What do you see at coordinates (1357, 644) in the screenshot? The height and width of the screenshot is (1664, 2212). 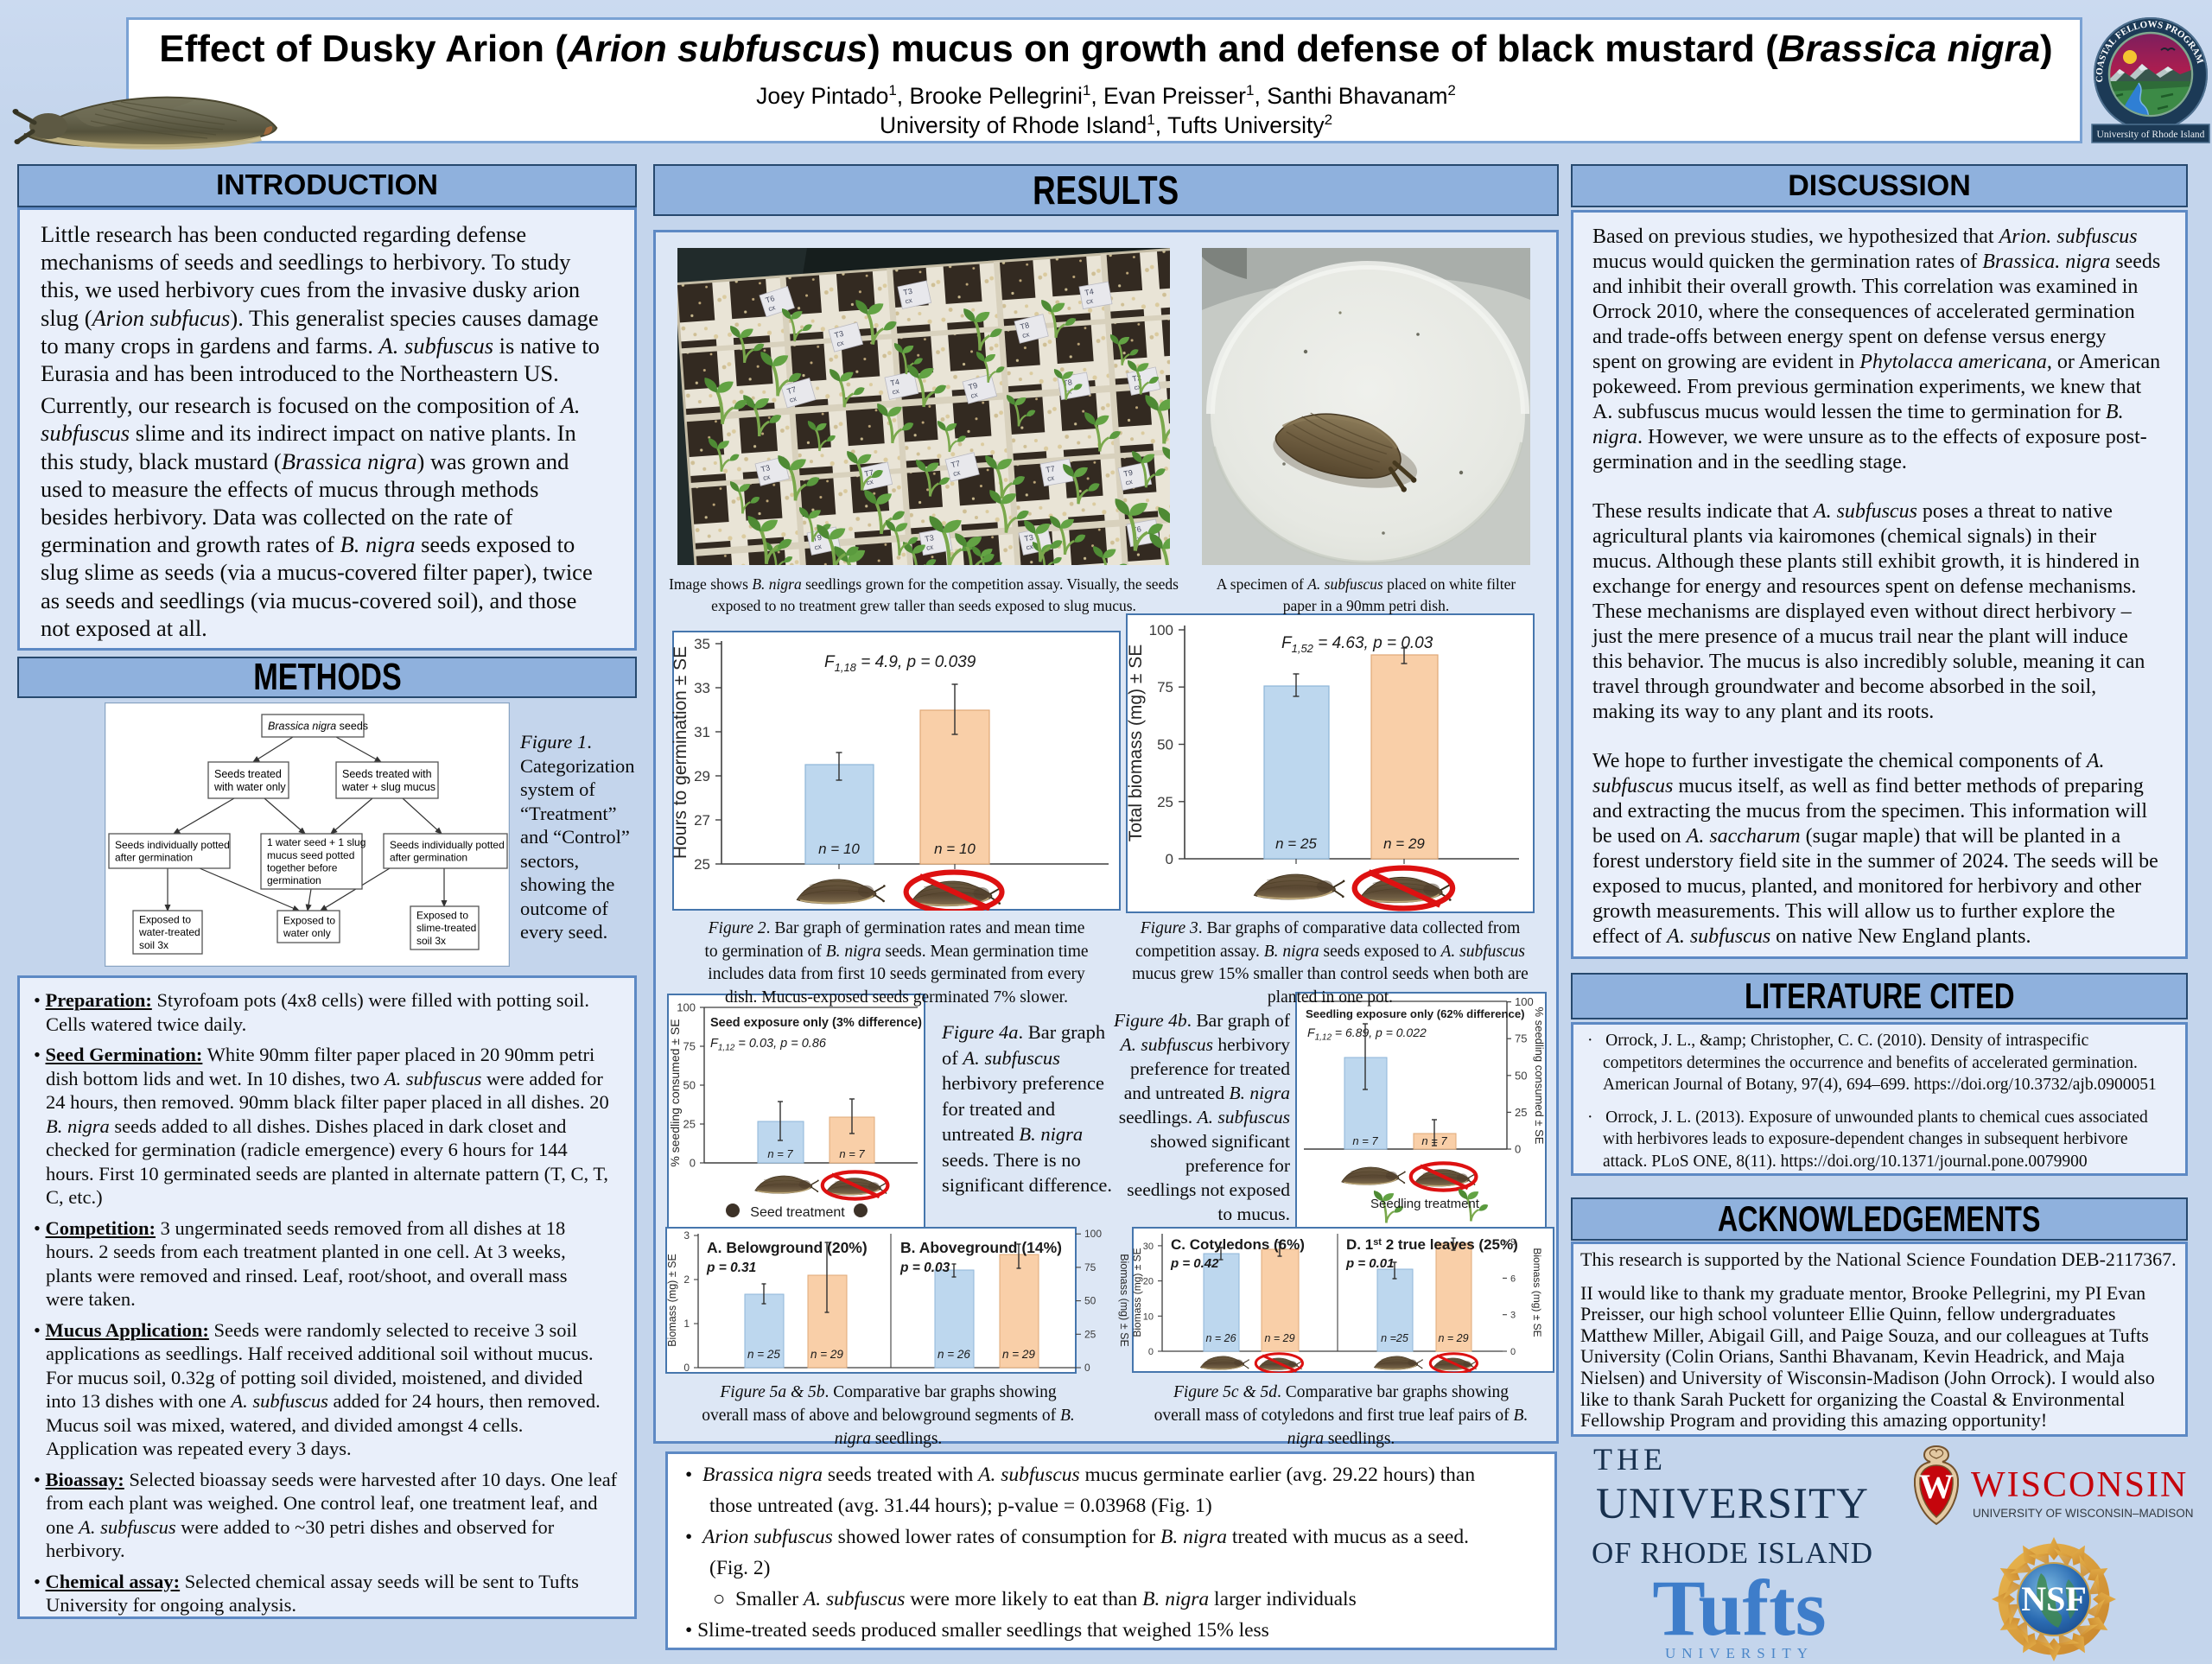 I see `svg-text: F1,52 = 4.63, p = 0.03` at bounding box center [1357, 644].